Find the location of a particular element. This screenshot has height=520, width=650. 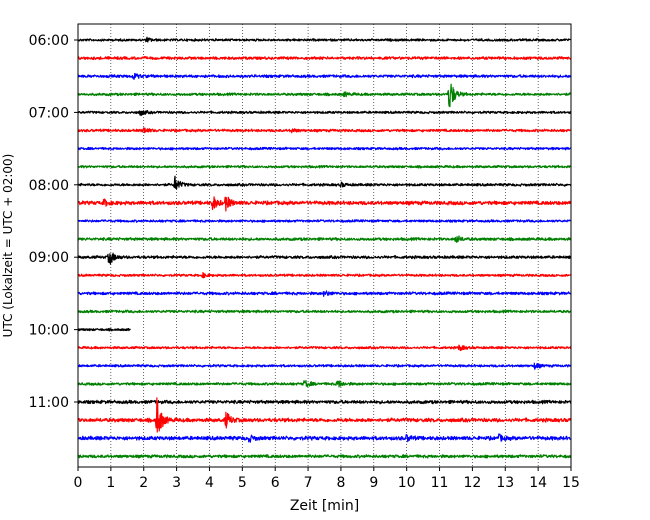

x-tick-label: 2 is located at coordinates (143, 483).